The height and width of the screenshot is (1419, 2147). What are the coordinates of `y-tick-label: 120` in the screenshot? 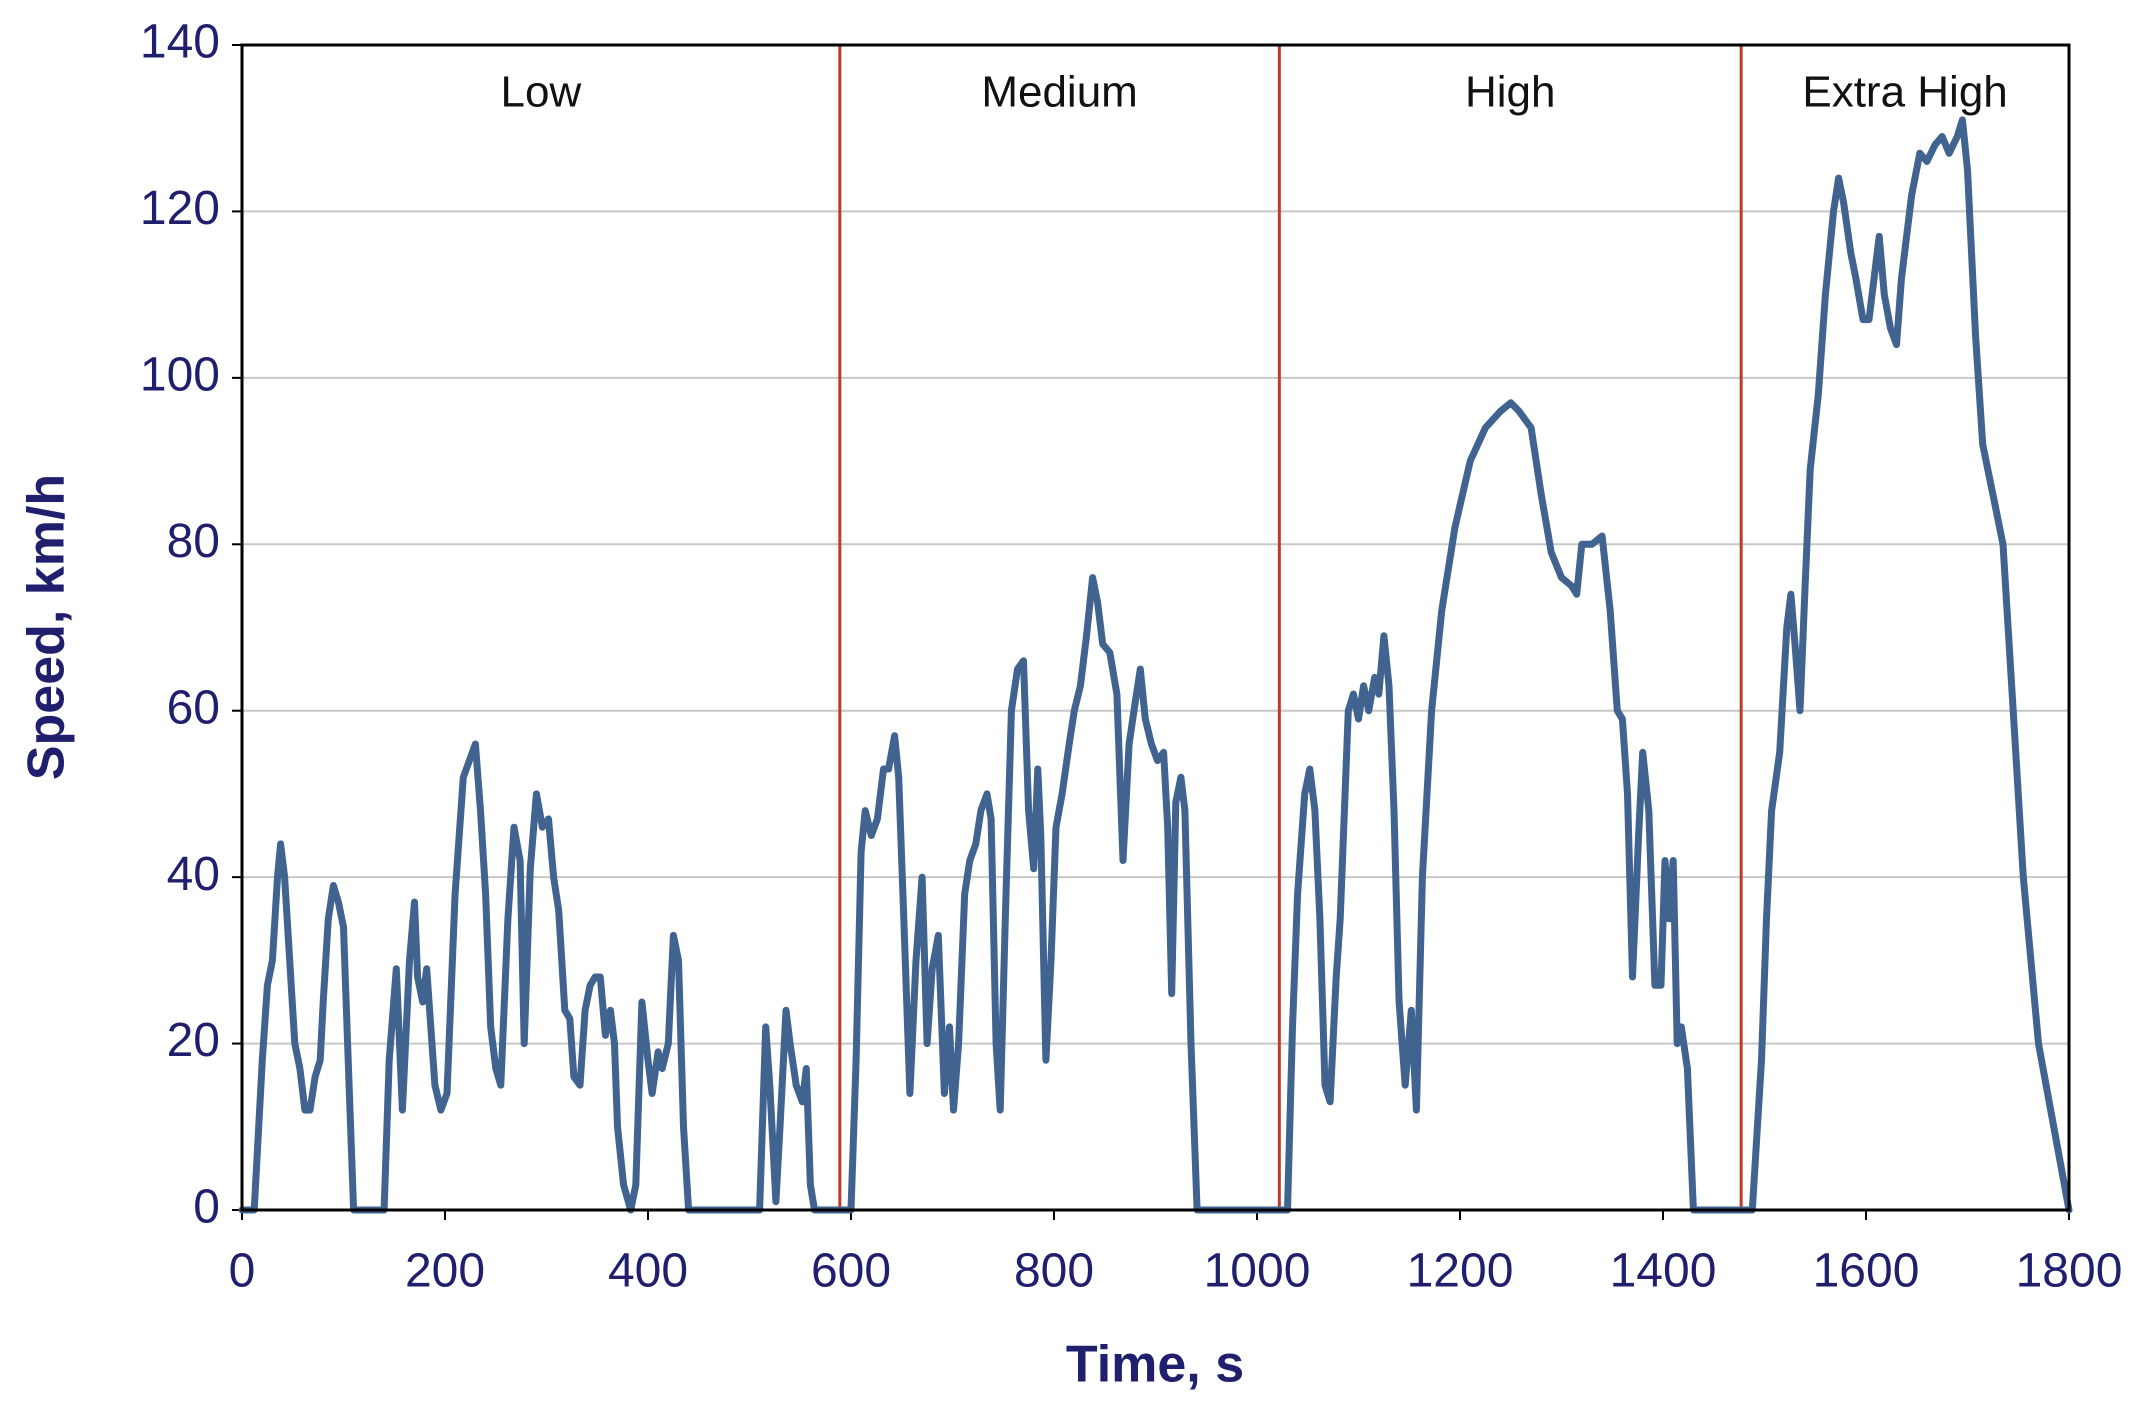 It's located at (180, 208).